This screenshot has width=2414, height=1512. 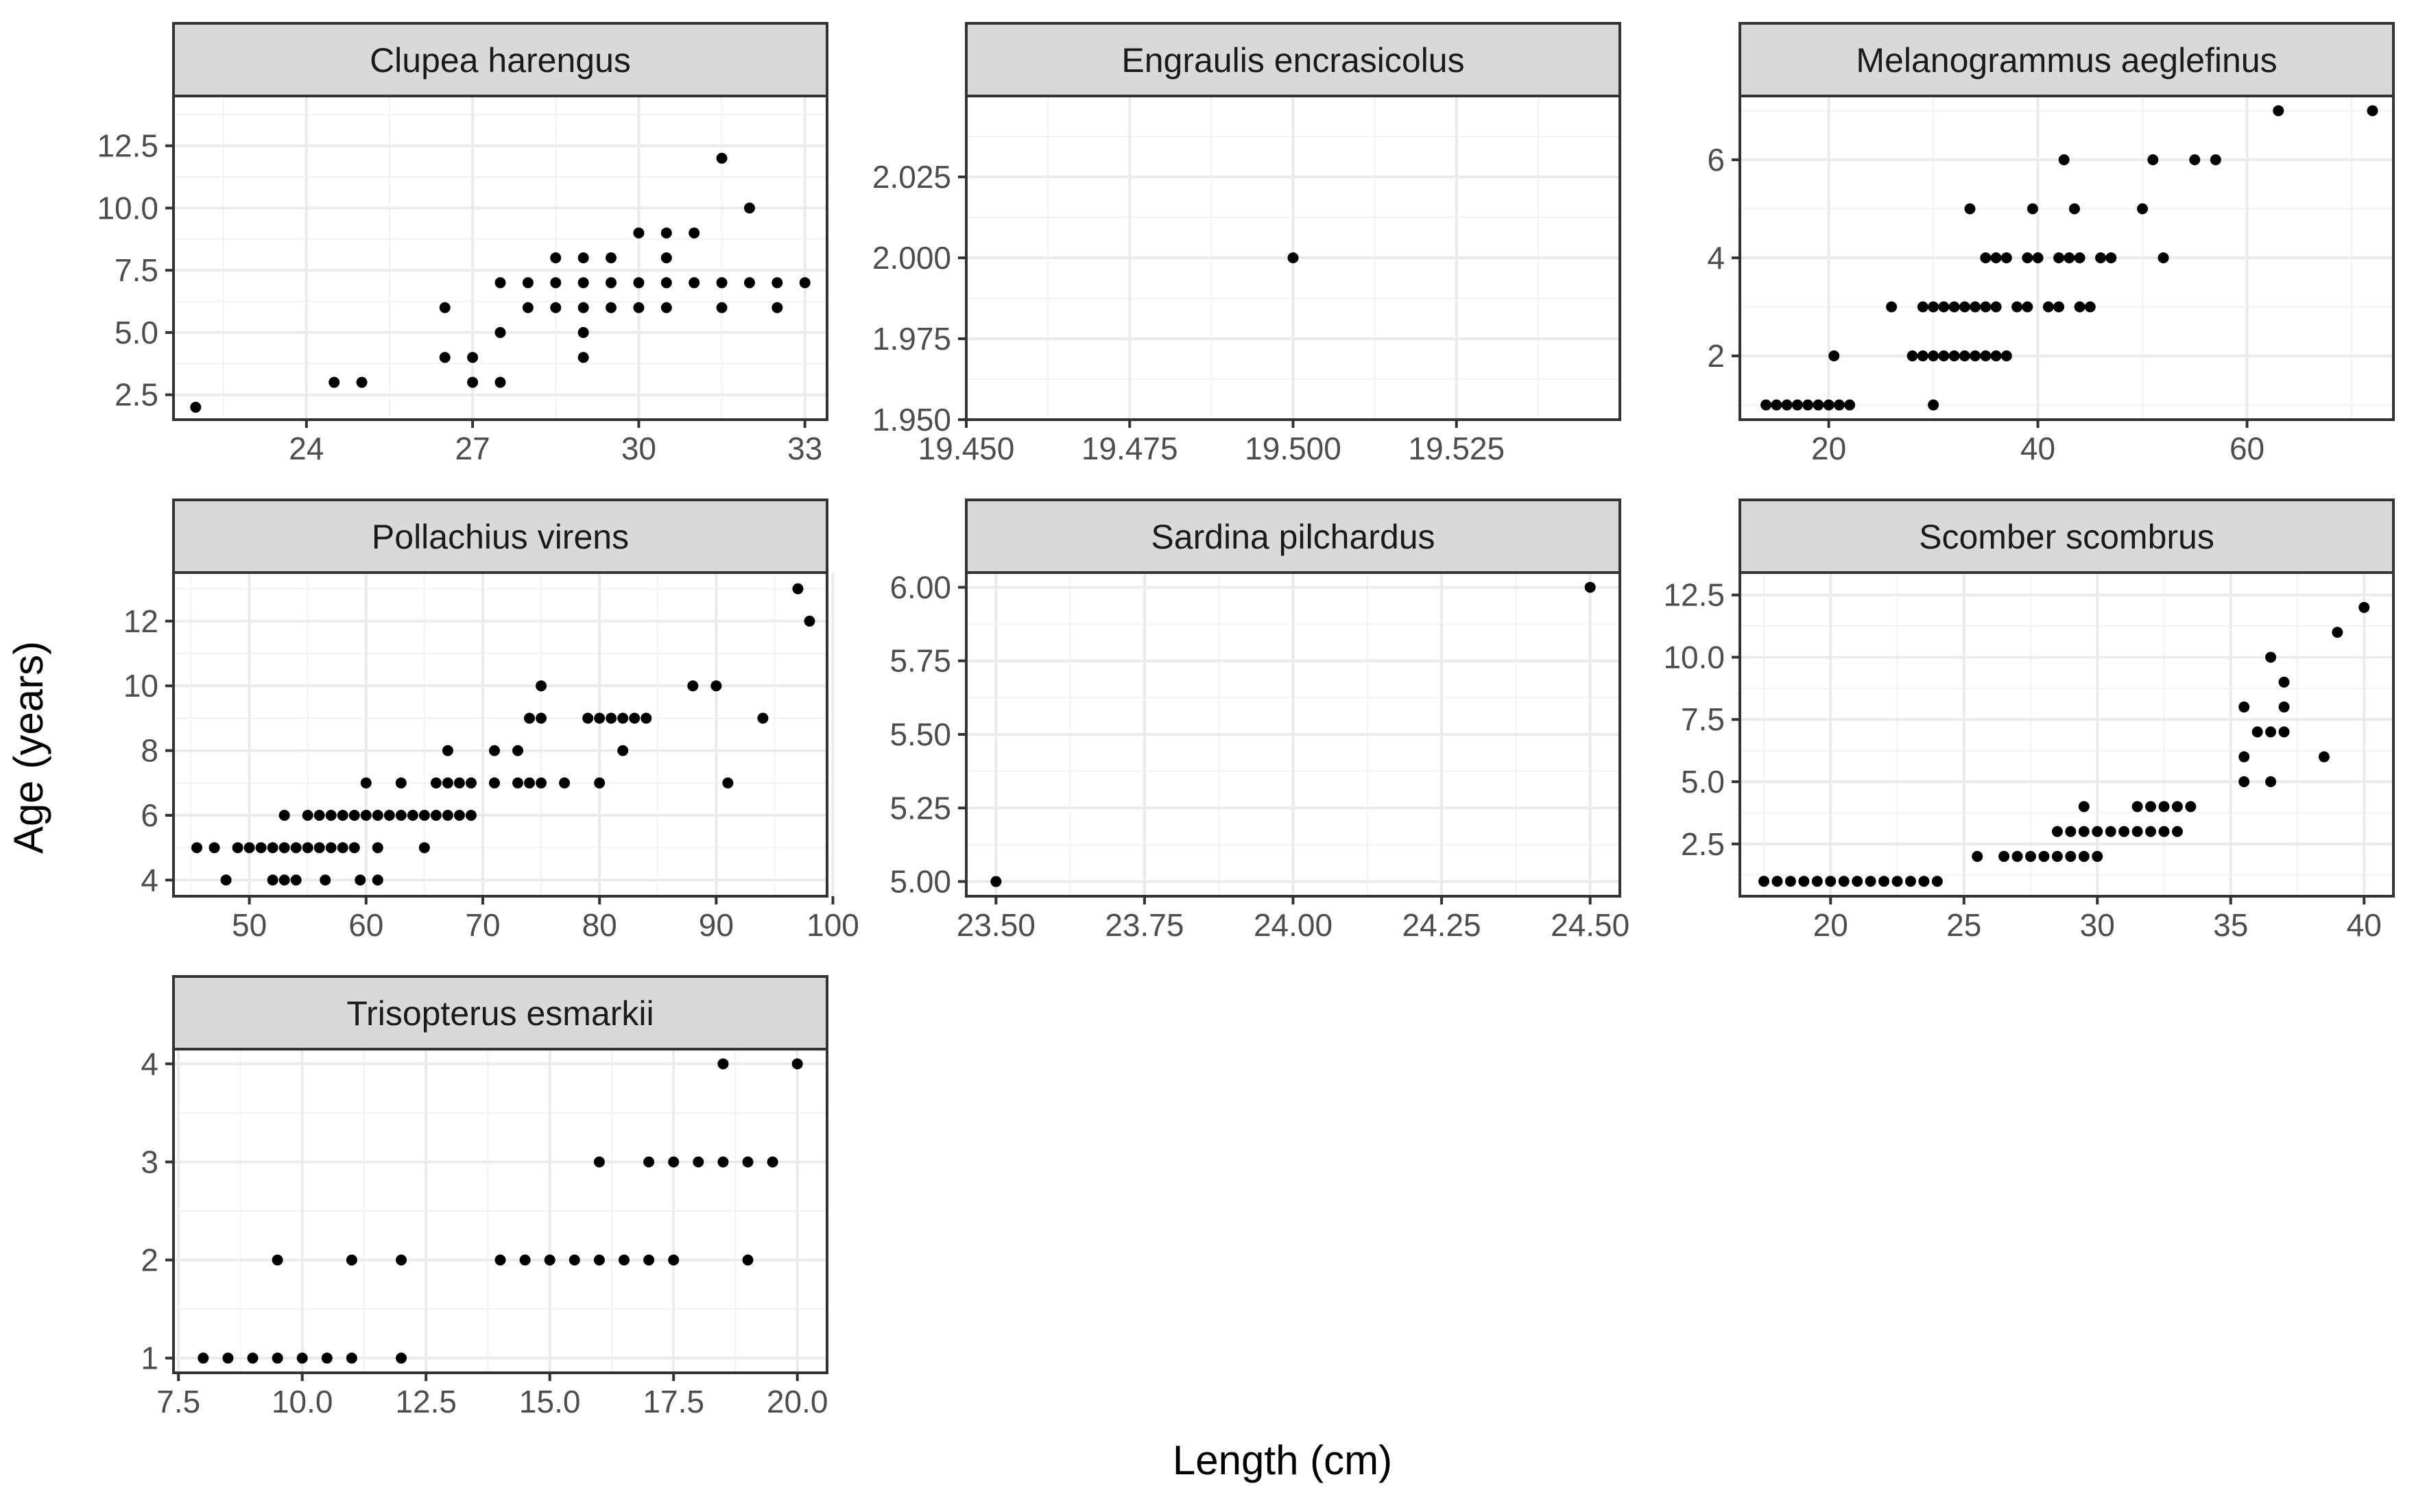 I want to click on x-tick-label: 20, so click(x=1828, y=448).